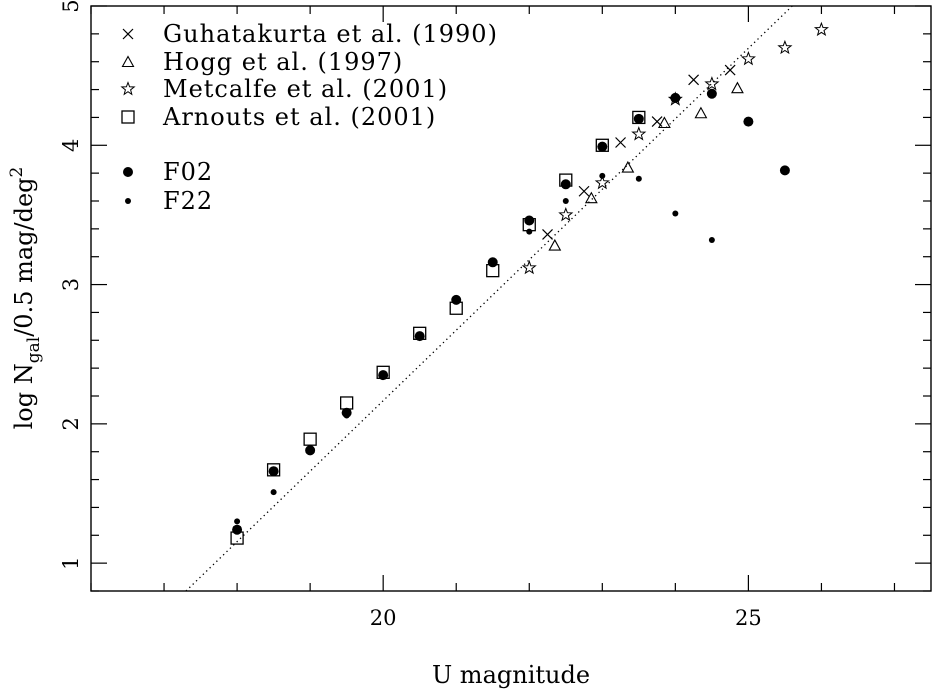 The height and width of the screenshot is (691, 932). What do you see at coordinates (24, 396) in the screenshot?
I see `y-axis-title-prefix: log N` at bounding box center [24, 396].